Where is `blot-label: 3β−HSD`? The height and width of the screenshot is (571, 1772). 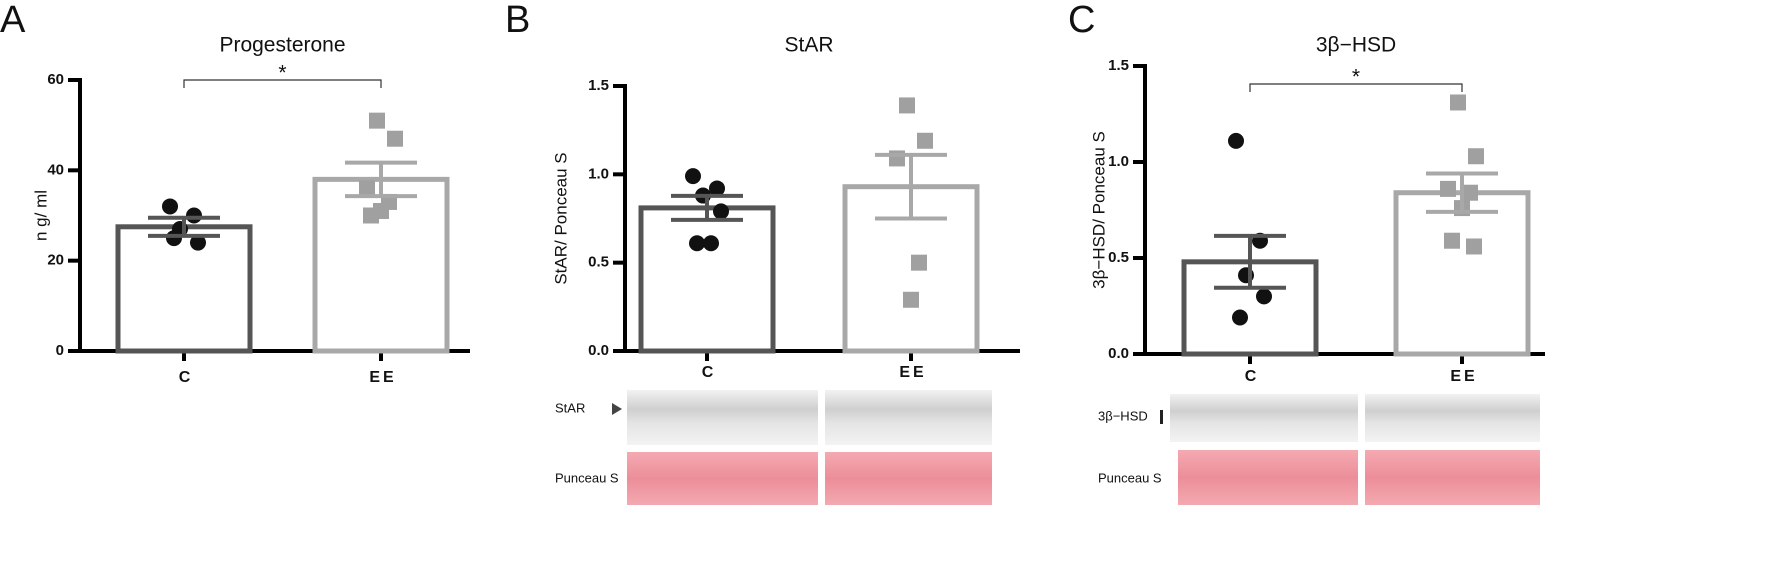
blot-label: 3β−HSD is located at coordinates (1123, 415).